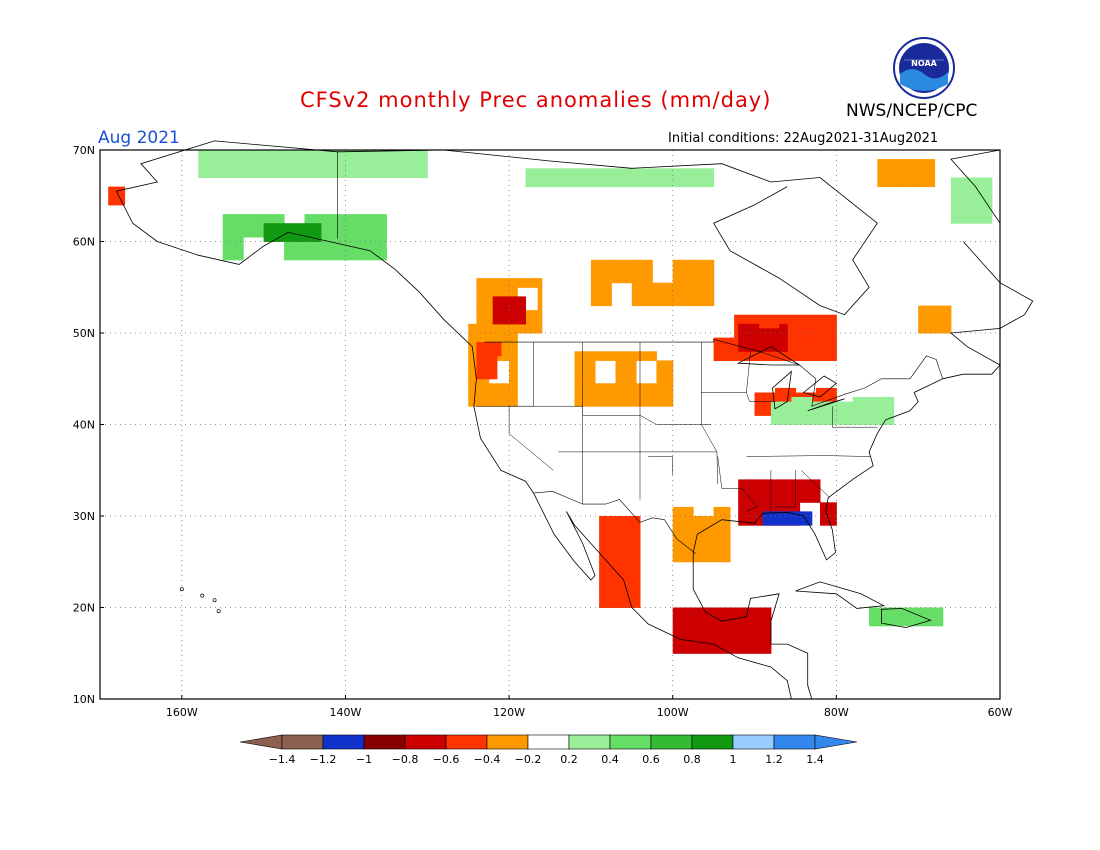 This screenshot has width=1100, height=850. I want to click on legend-label: 1.4, so click(815, 759).